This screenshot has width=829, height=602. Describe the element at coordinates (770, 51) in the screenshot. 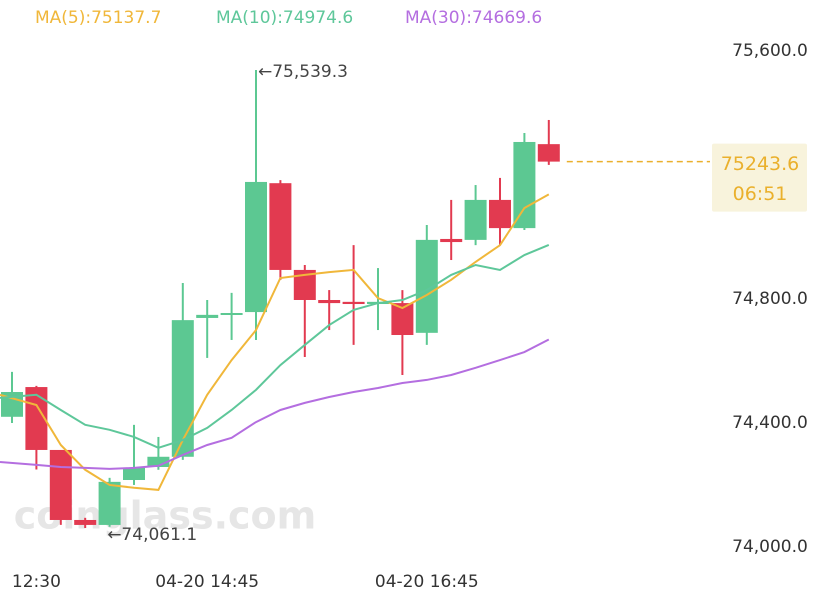

I see `y-tick-label: 75,600.0` at that location.